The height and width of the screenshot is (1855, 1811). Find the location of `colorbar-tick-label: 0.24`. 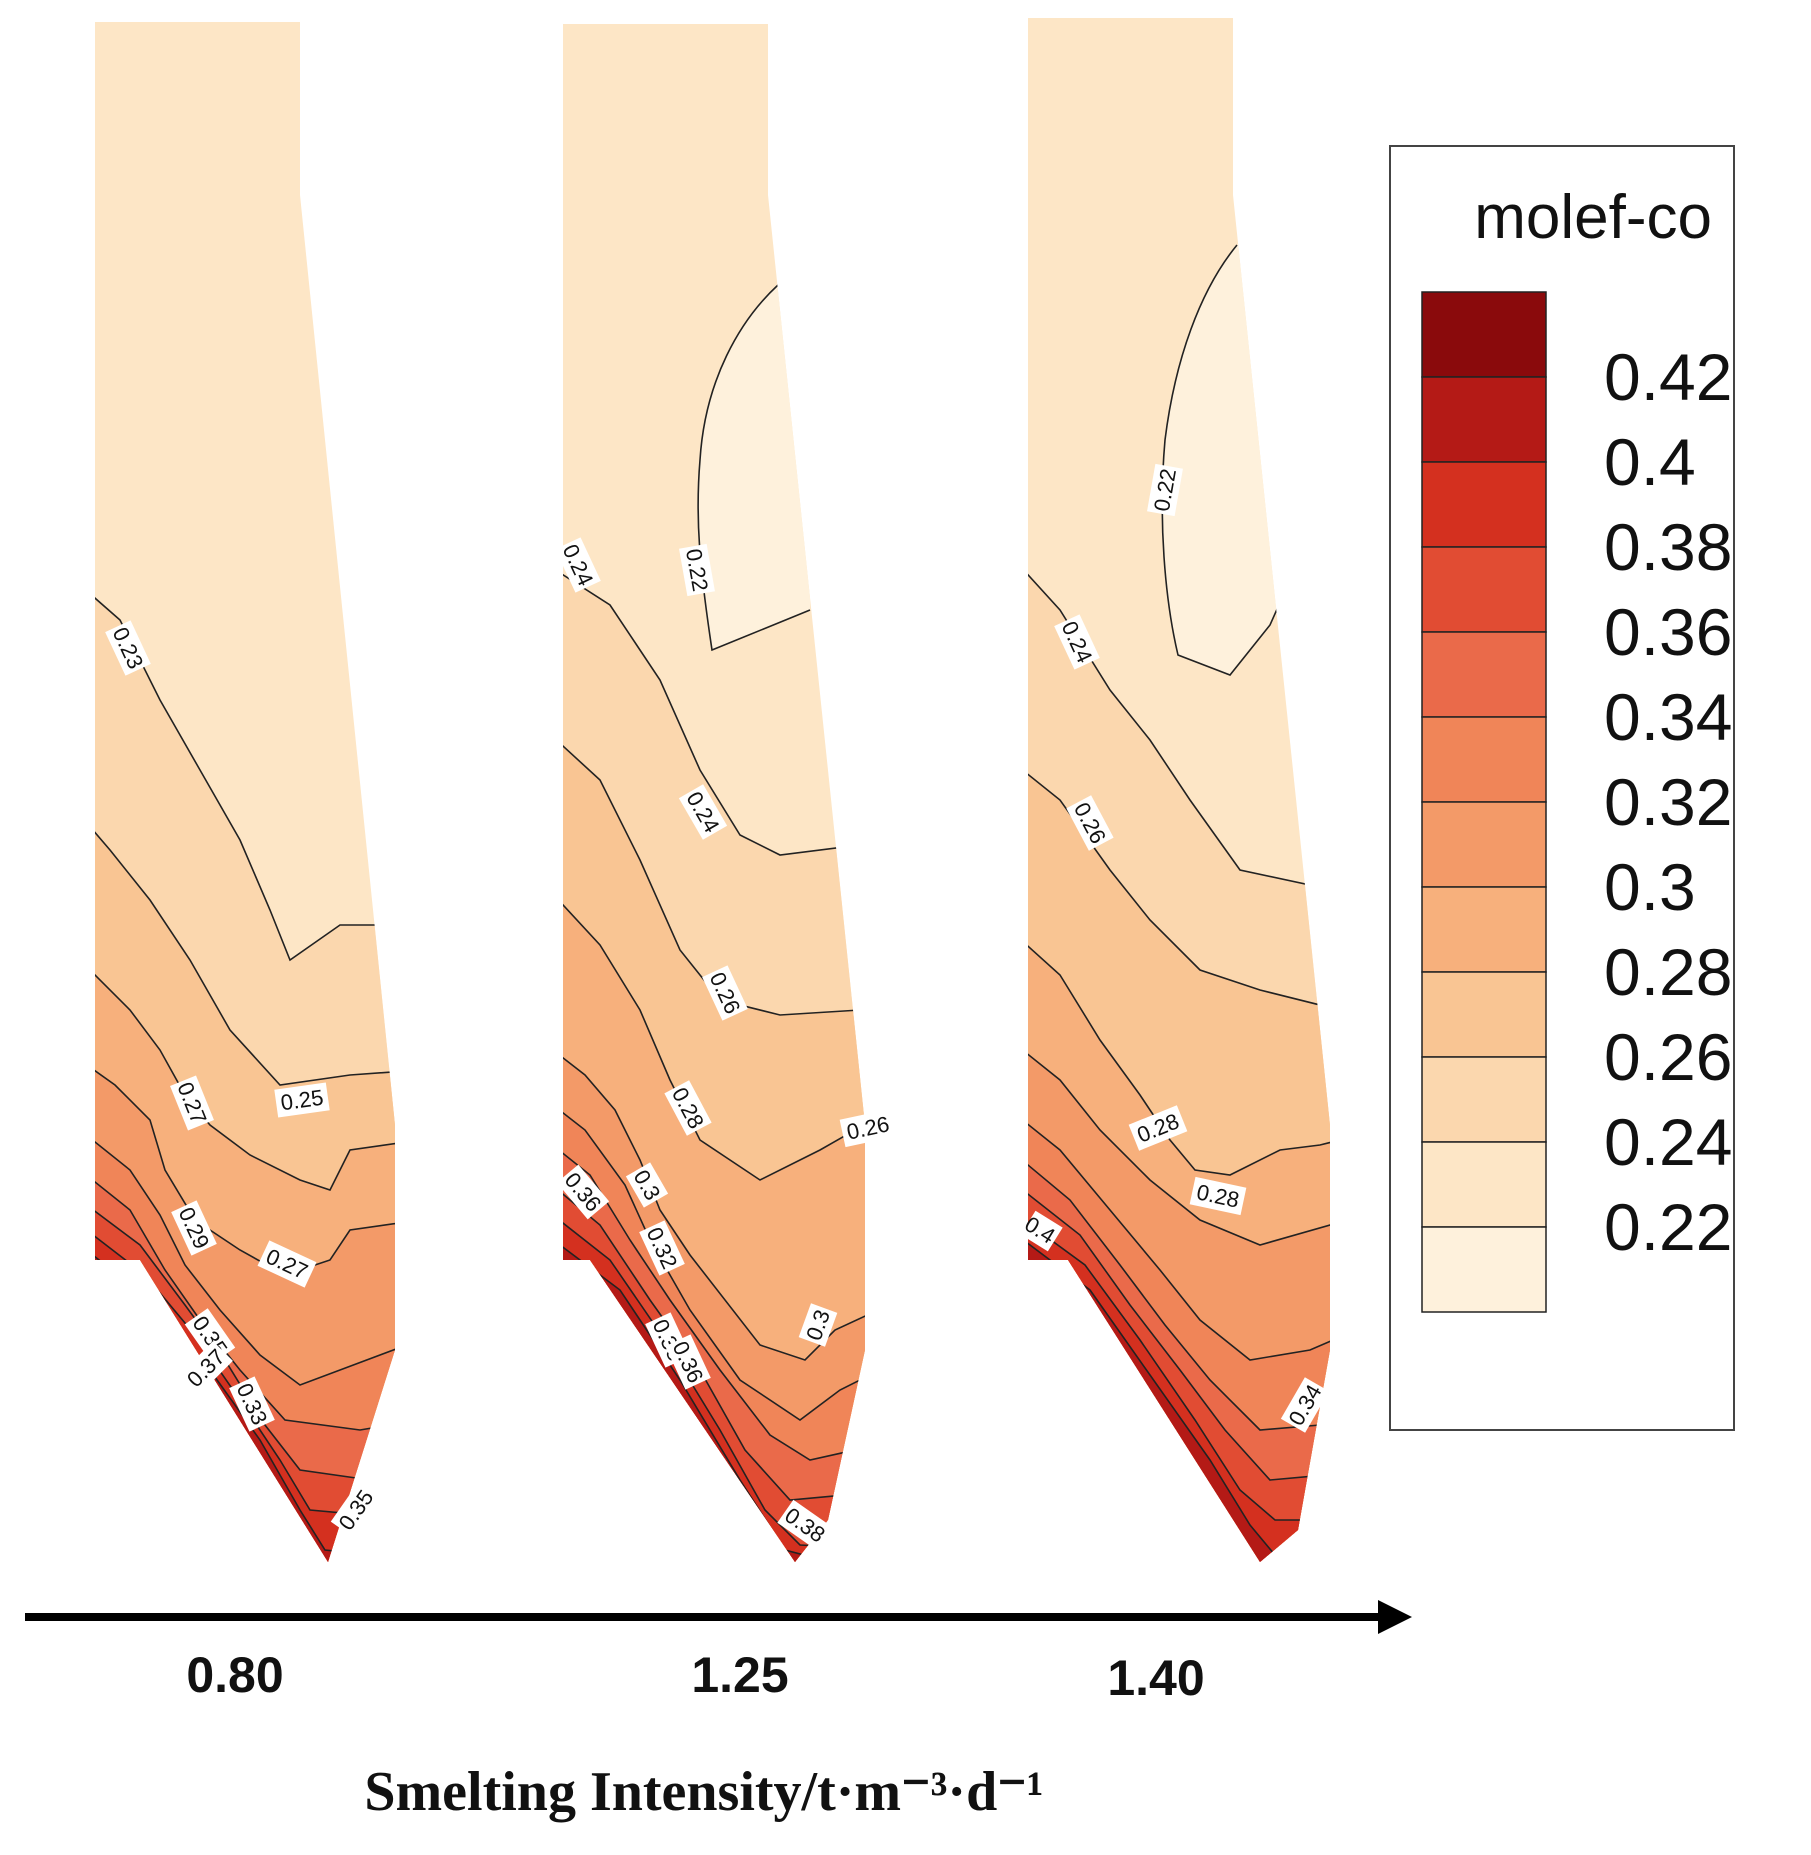

colorbar-tick-label: 0.24 is located at coordinates (1668, 1142).